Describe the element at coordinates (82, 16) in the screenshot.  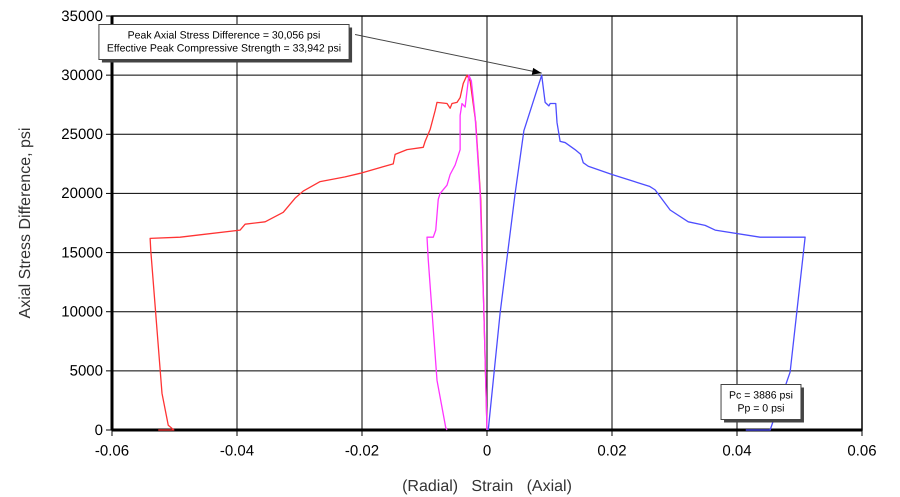
I see `y-tick-label: 35000` at that location.